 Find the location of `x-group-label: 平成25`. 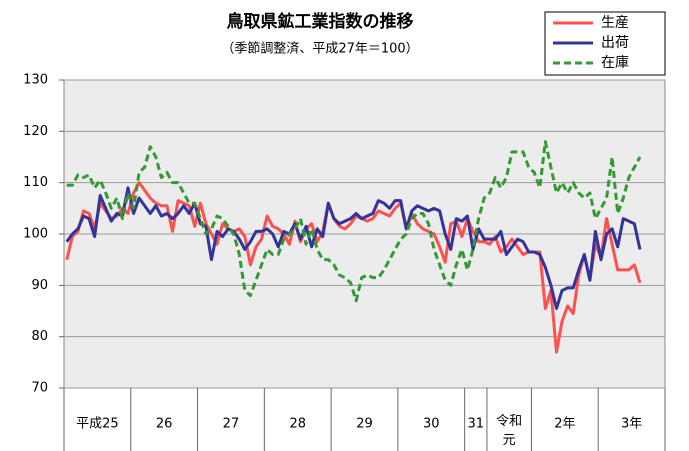

x-group-label: 平成25 is located at coordinates (97, 424).